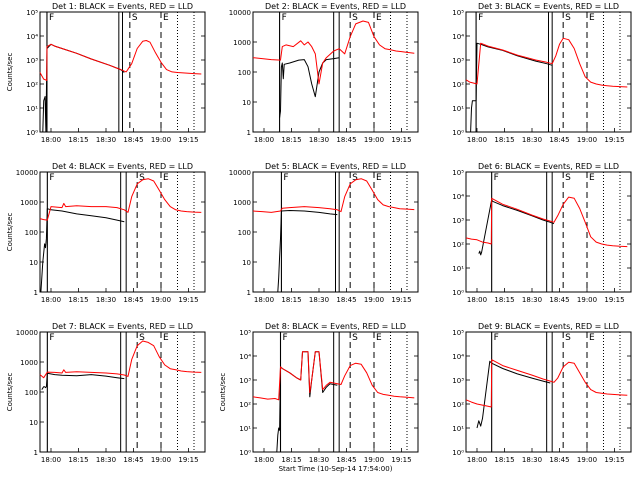 The width and height of the screenshot is (640, 480). I want to click on y-tick-label: 1, so click(249, 133).